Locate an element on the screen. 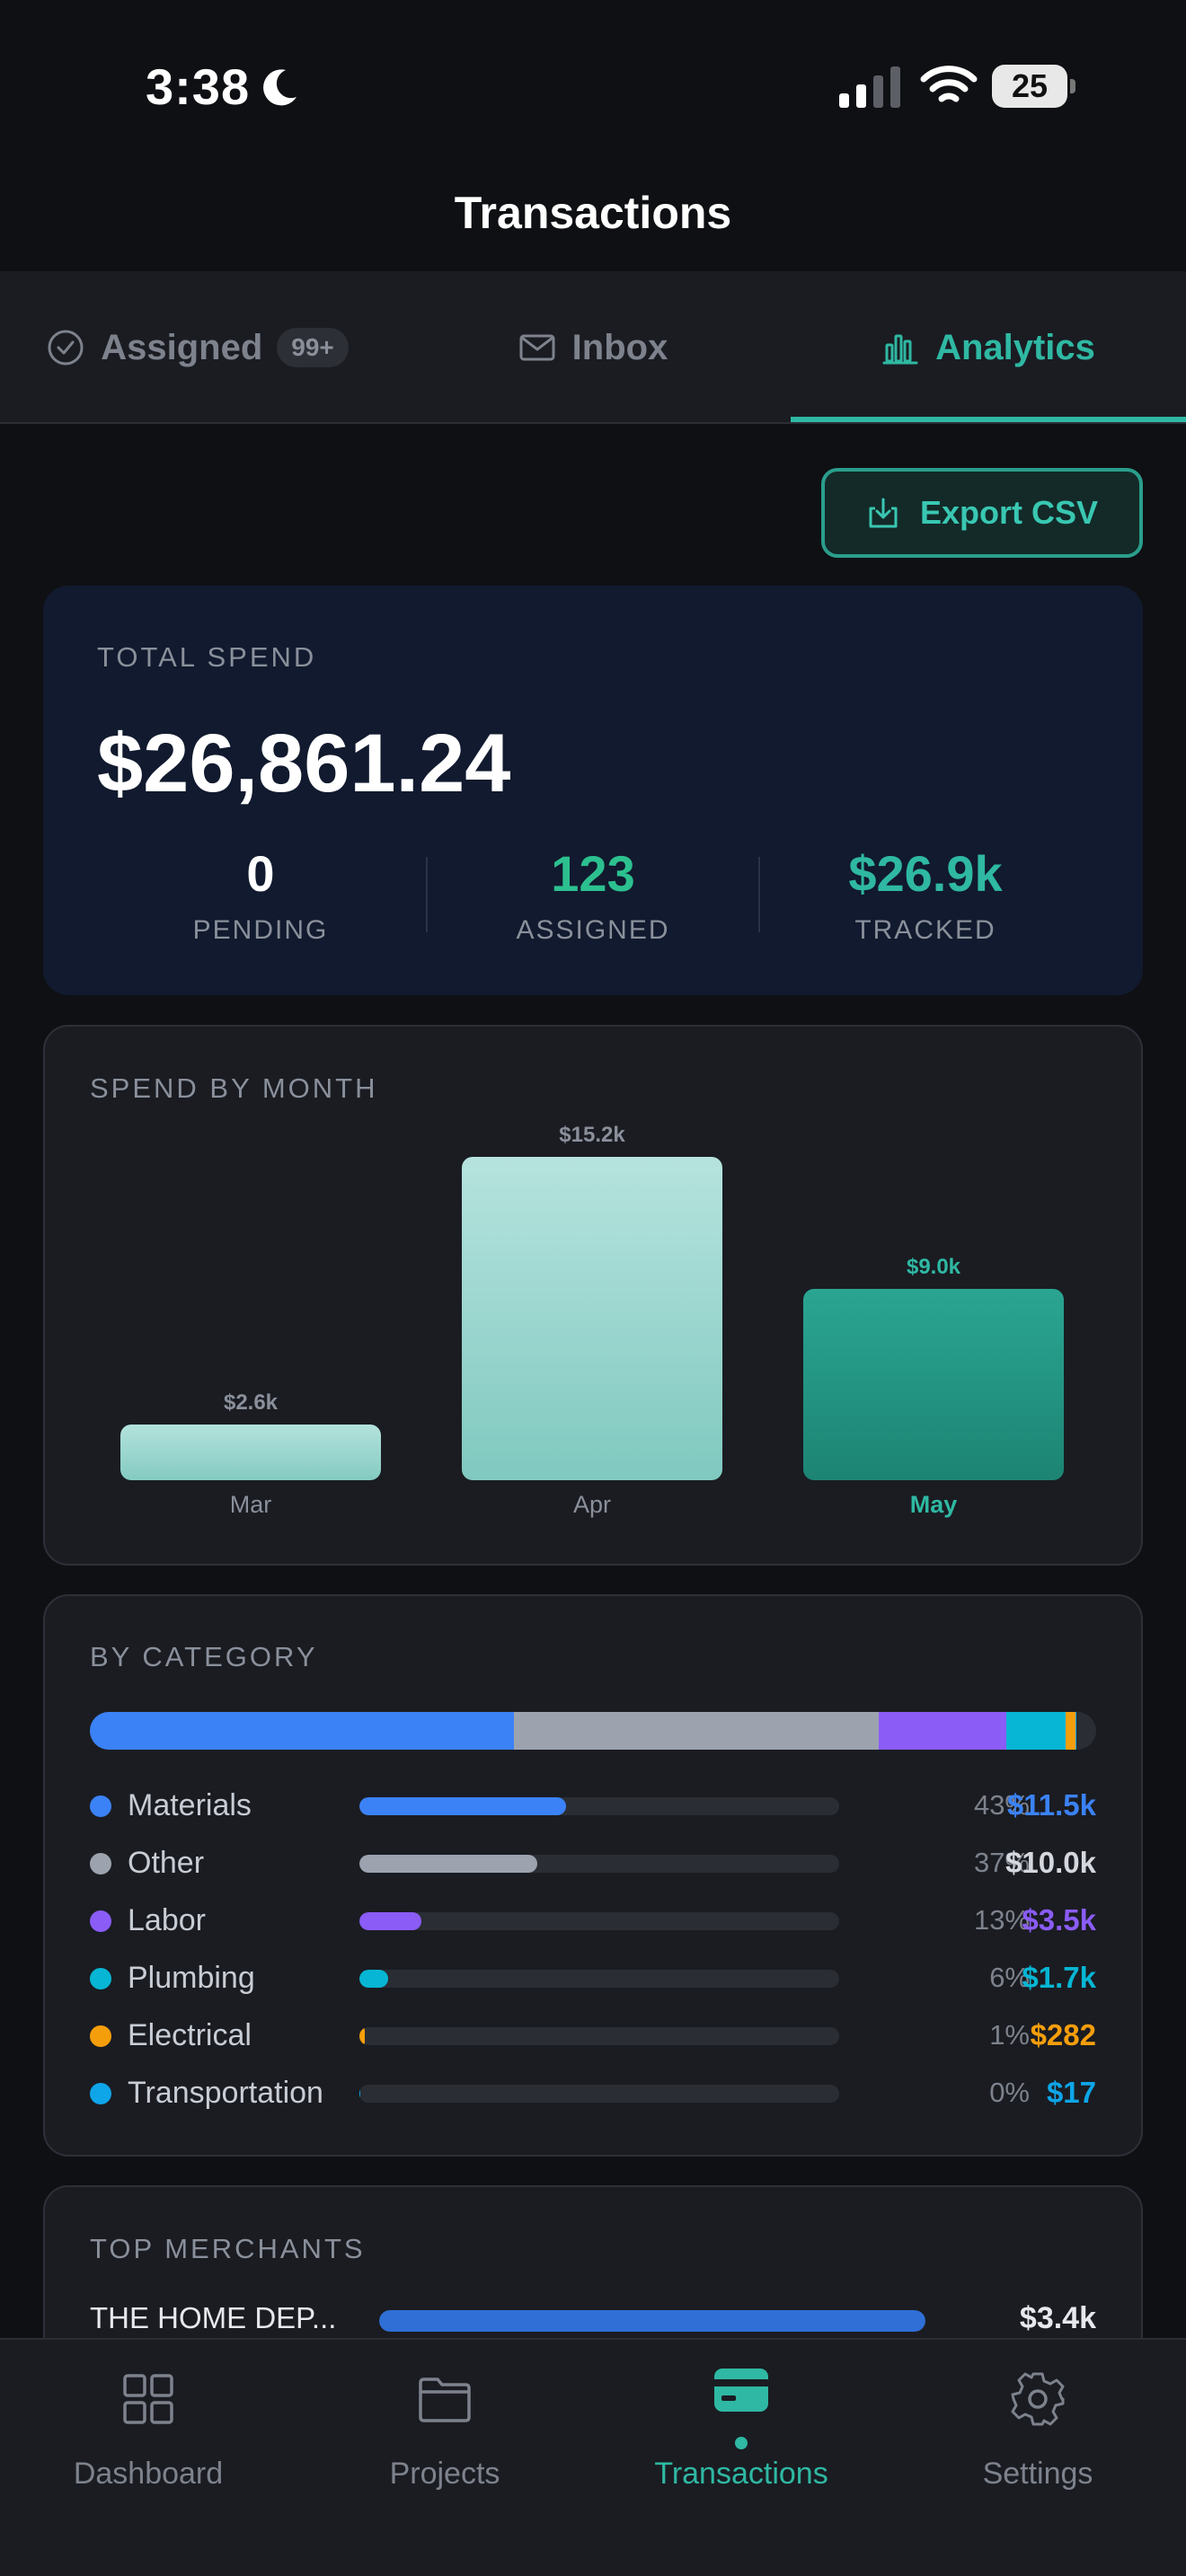  category-row: Transportation 0% $17 is located at coordinates (593, 2092).